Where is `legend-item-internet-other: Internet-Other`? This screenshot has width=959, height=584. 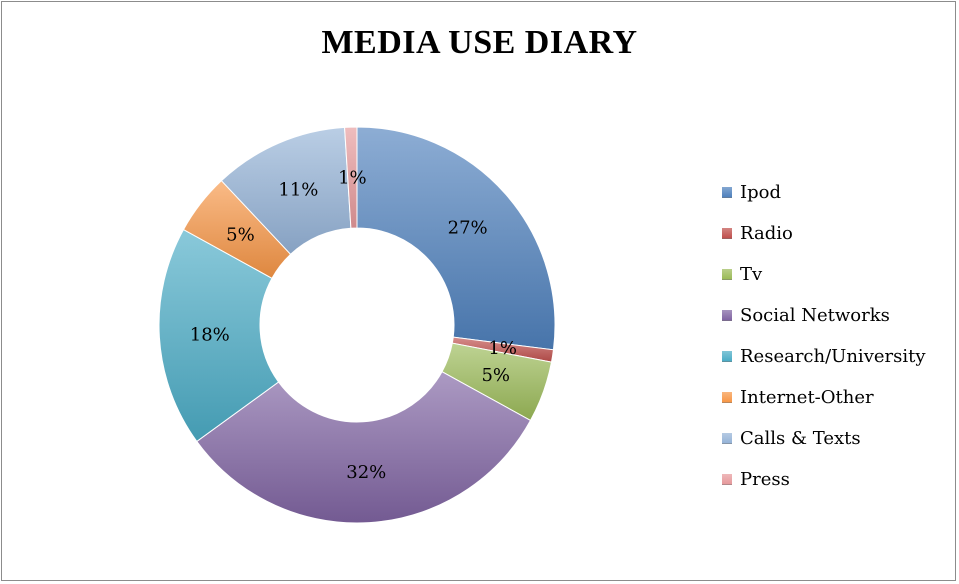
legend-item-internet-other: Internet-Other is located at coordinates (824, 397).